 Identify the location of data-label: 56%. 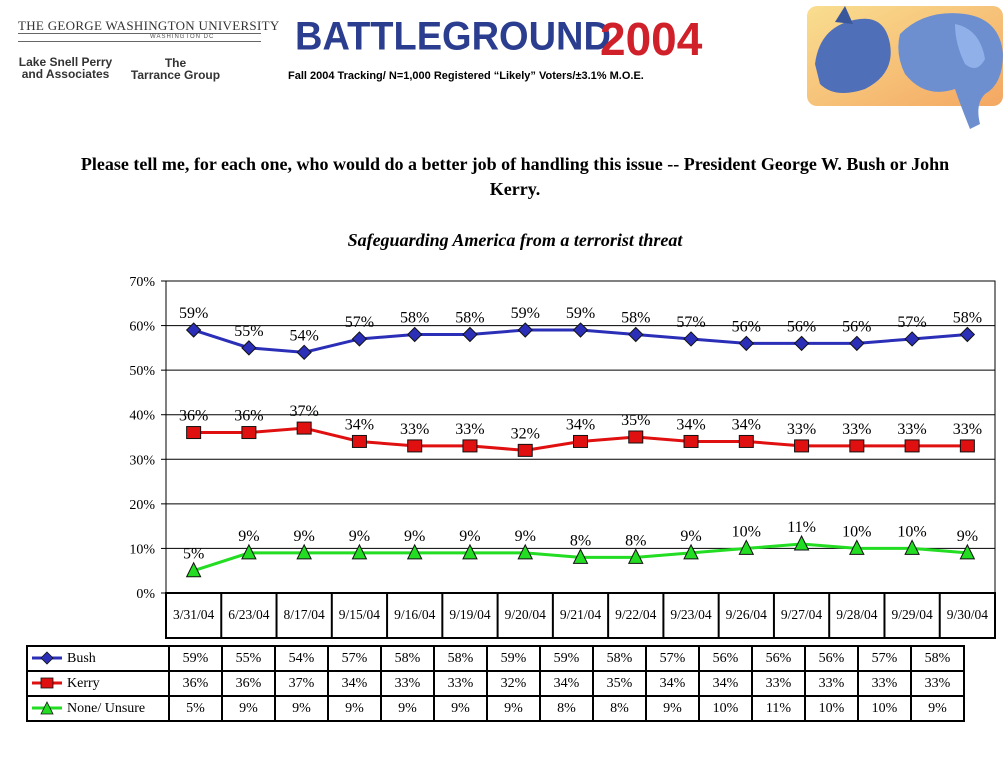
(856, 326).